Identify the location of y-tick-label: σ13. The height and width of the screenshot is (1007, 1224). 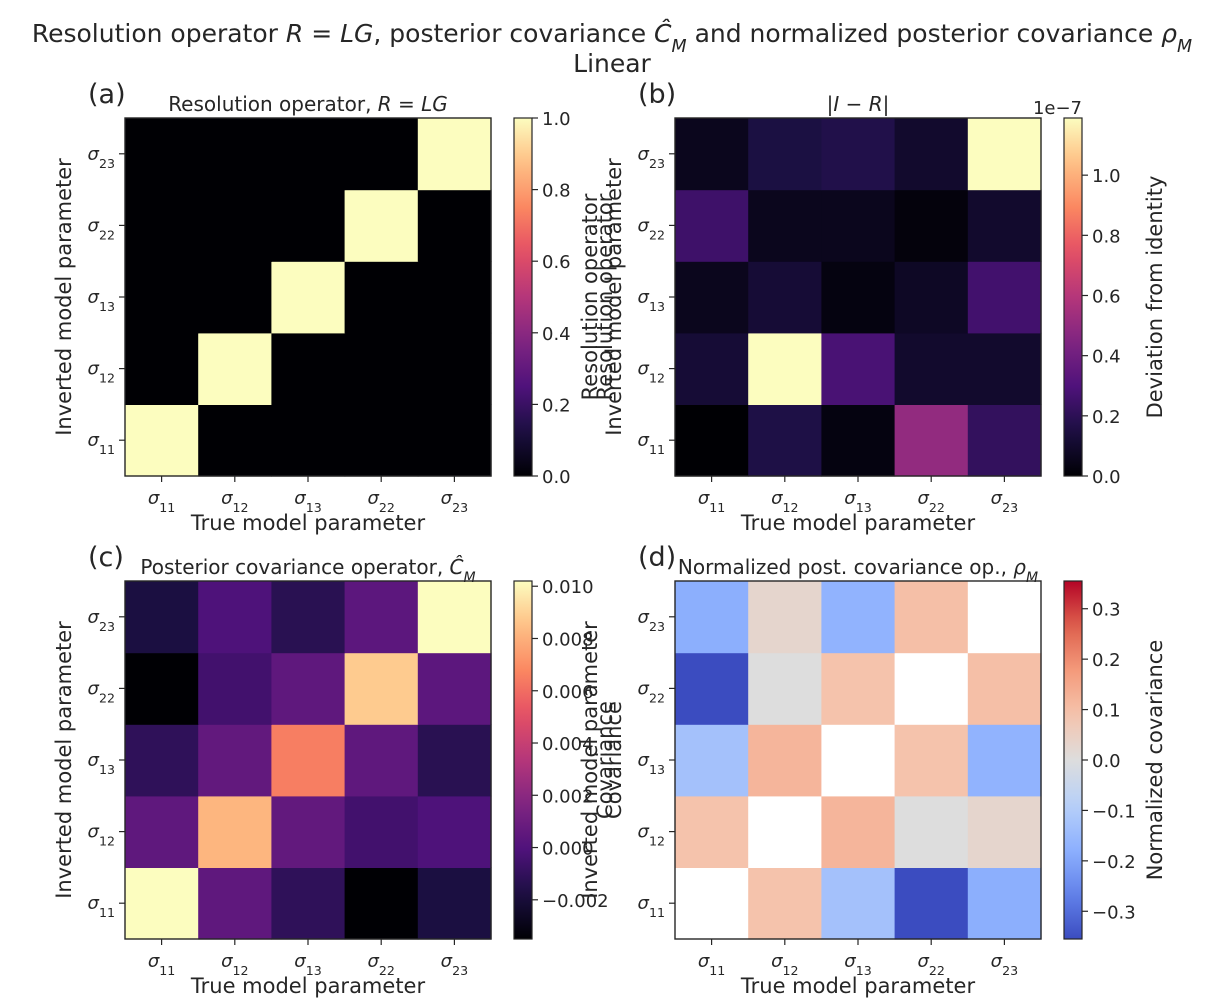
(651, 300).